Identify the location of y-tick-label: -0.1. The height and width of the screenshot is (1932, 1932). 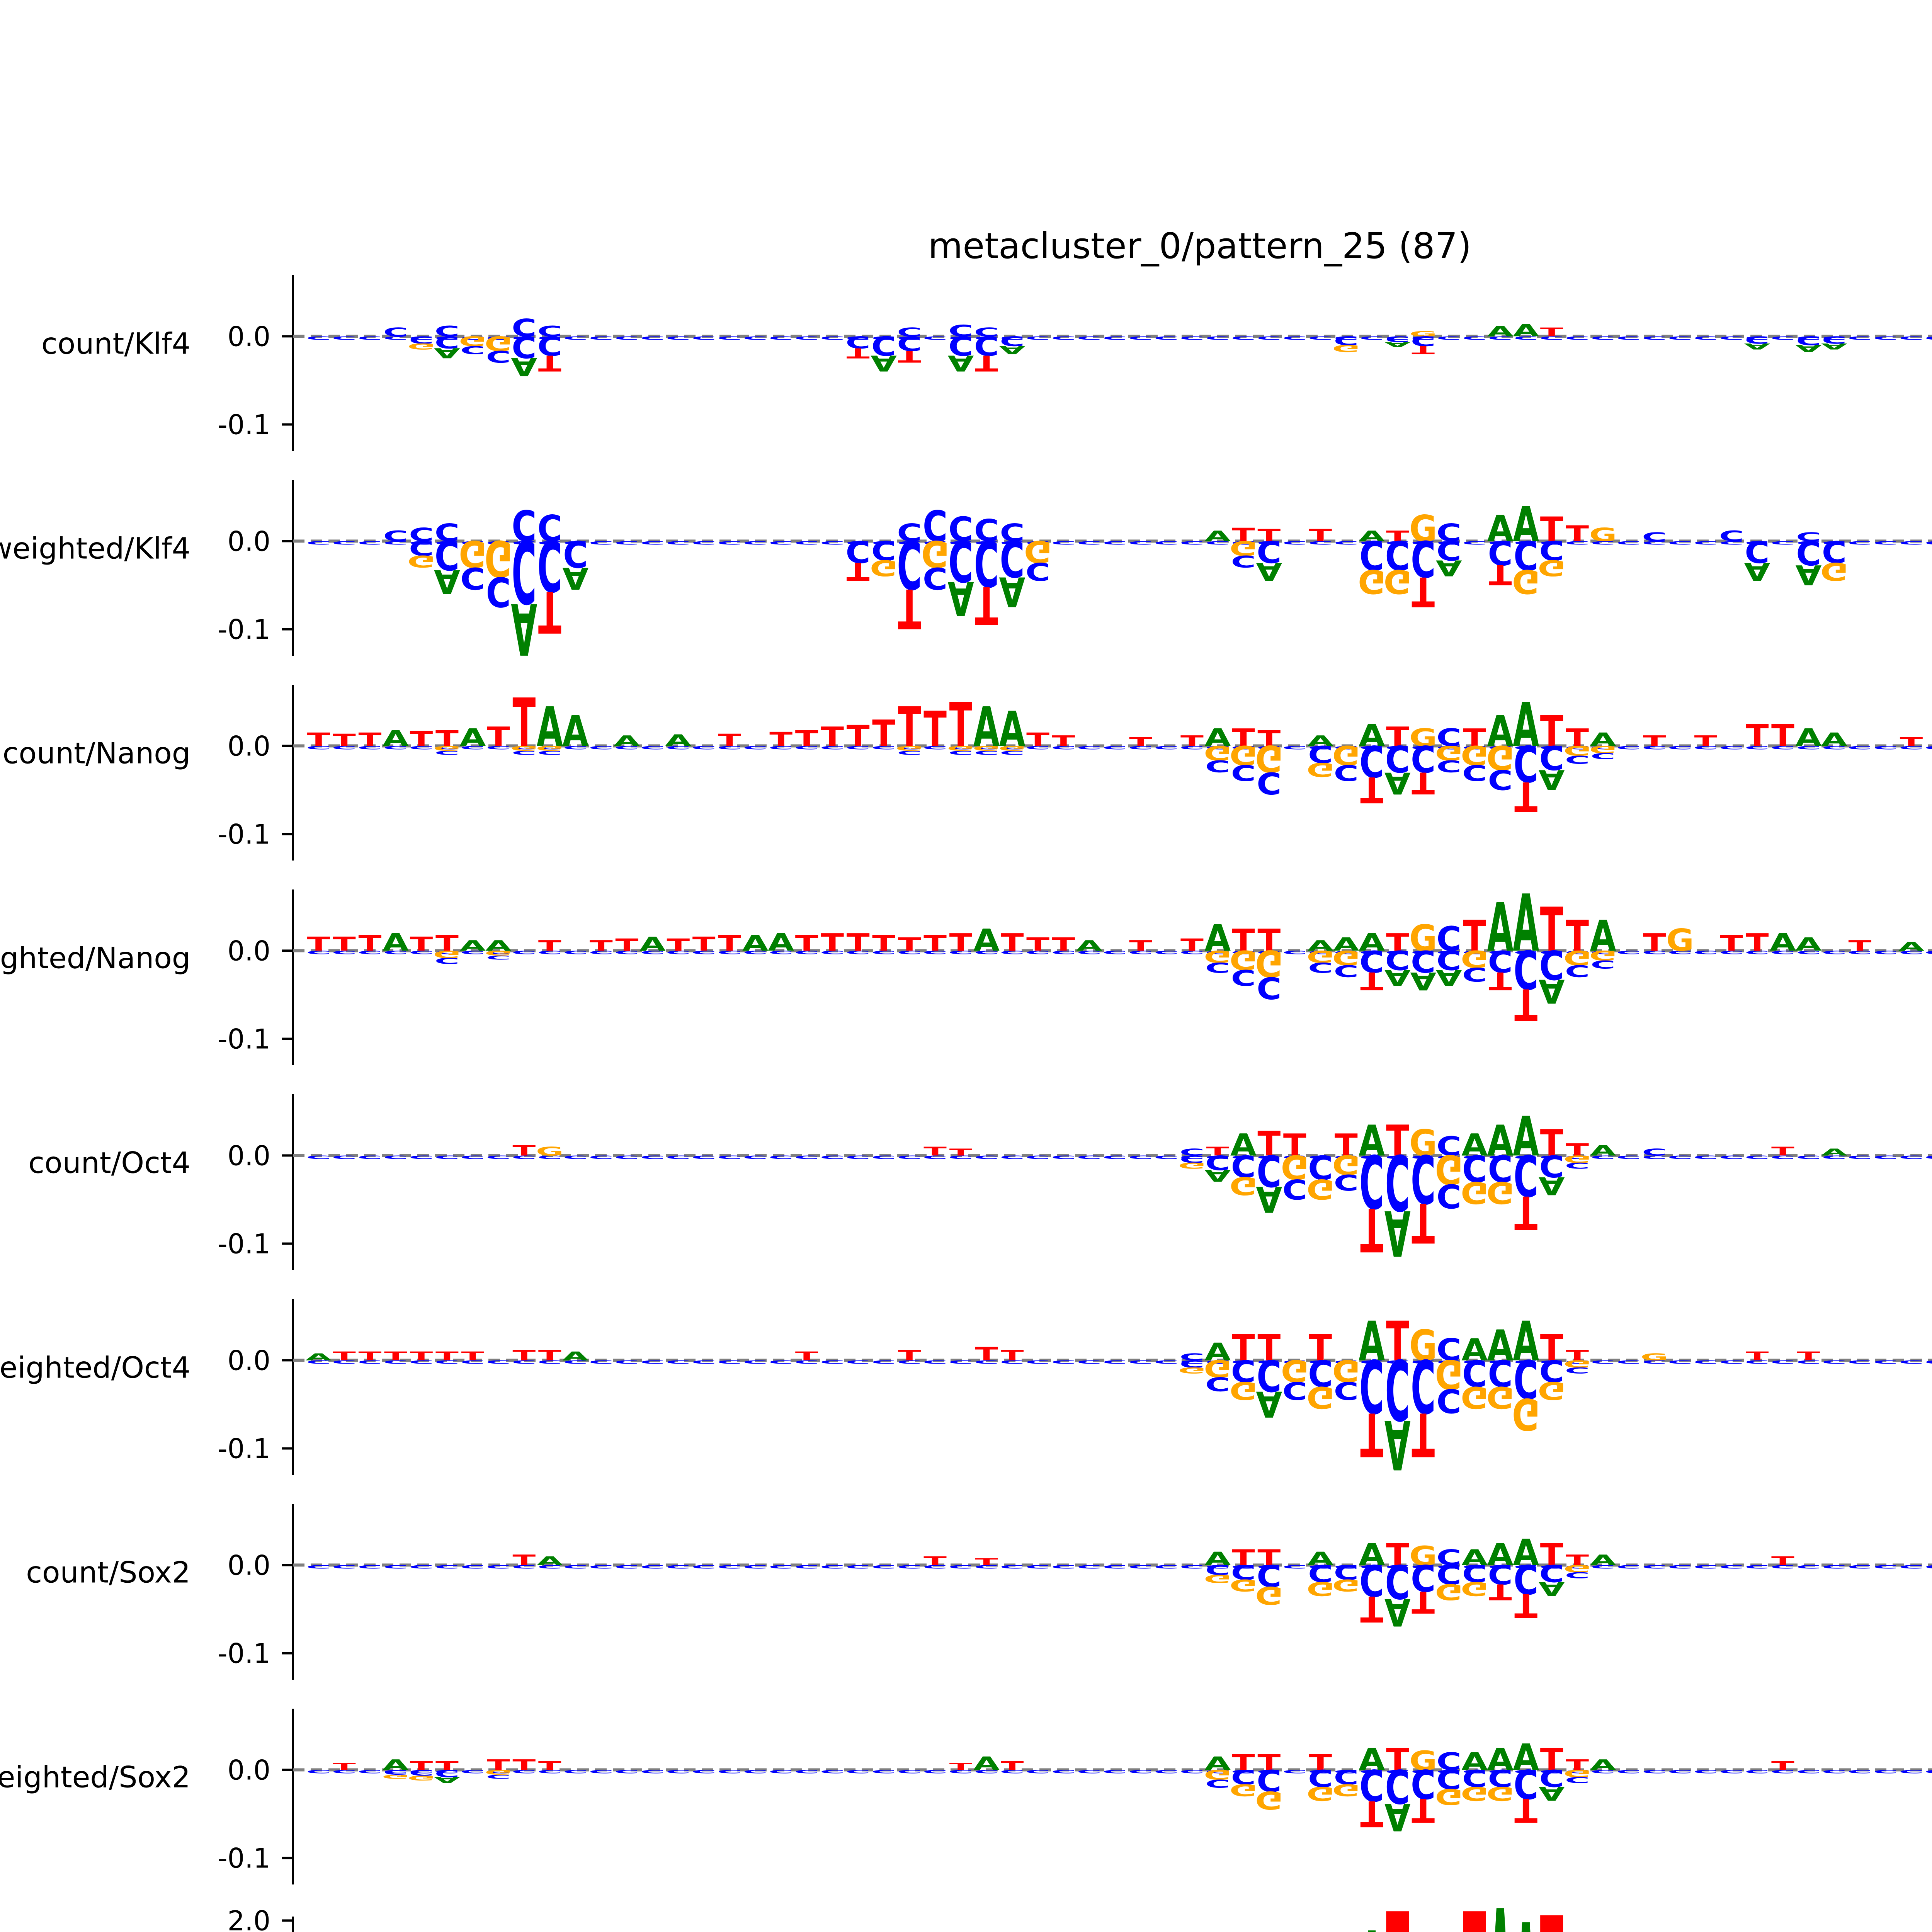
(244, 835).